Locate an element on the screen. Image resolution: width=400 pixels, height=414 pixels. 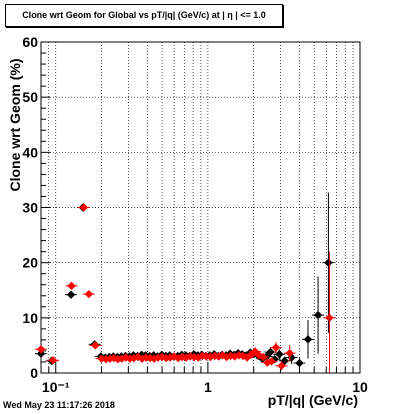
y-tick-label: 50 is located at coordinates (30, 97).